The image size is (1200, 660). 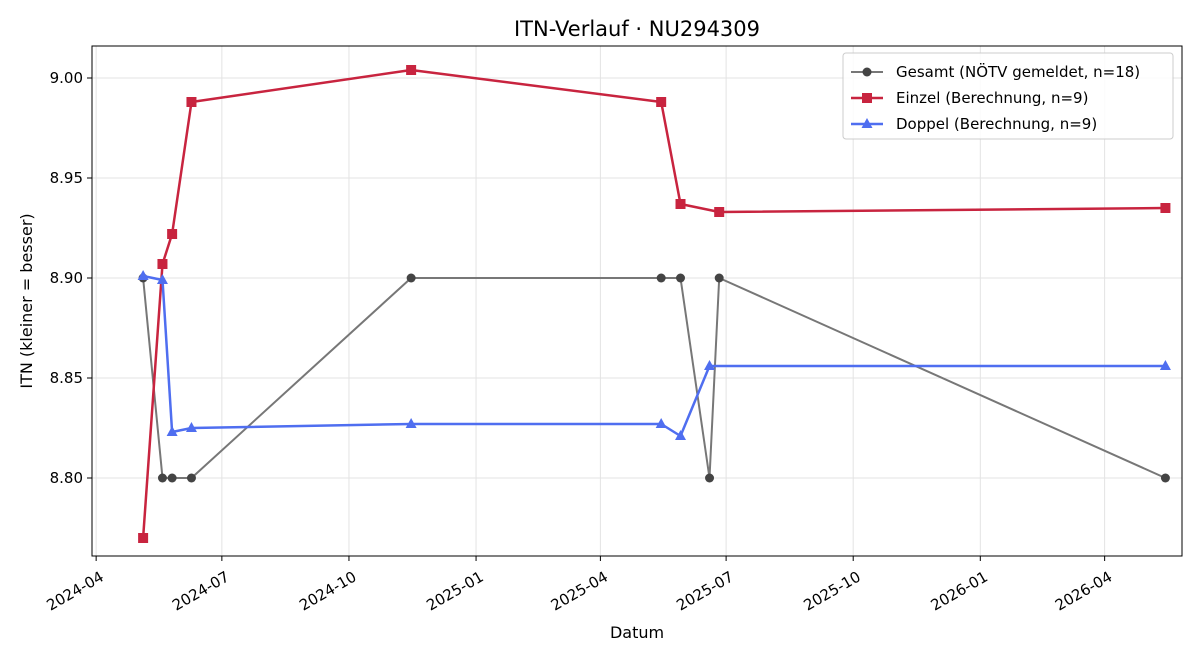 What do you see at coordinates (867, 98) in the screenshot?
I see `legend-marker-einzel` at bounding box center [867, 98].